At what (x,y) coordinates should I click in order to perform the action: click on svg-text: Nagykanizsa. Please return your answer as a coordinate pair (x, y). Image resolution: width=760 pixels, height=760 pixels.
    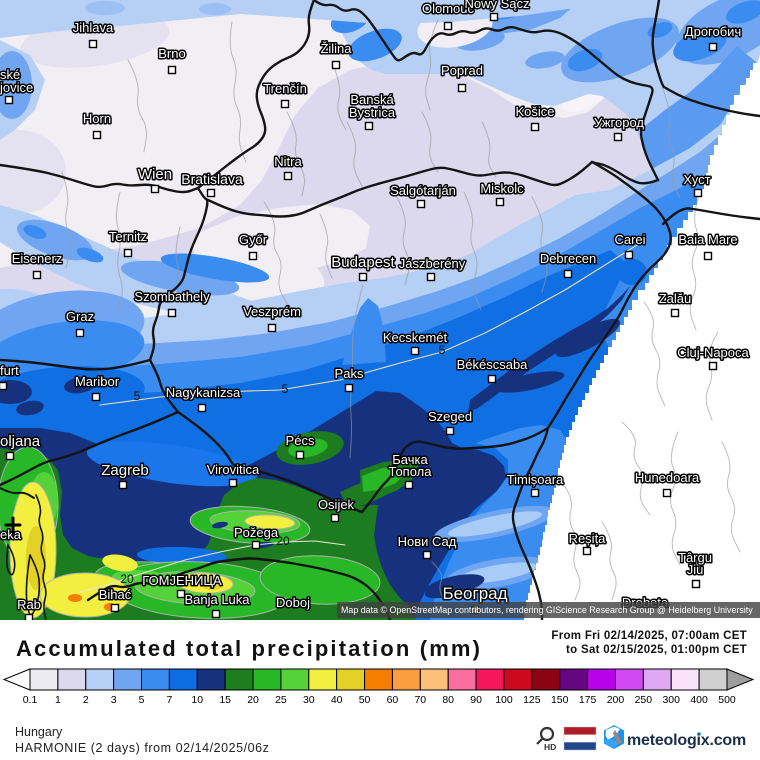
    Looking at the image, I should click on (203, 392).